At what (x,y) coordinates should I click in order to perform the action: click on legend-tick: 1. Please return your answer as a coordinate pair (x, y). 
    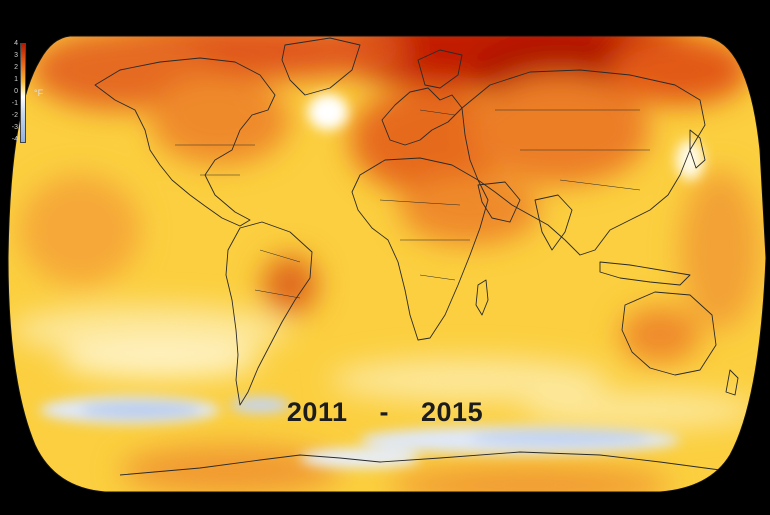
    Looking at the image, I should click on (16, 79).